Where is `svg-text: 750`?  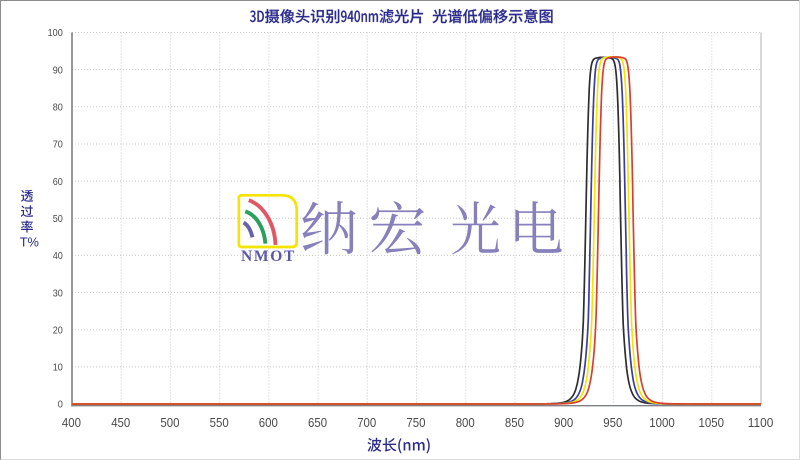
svg-text: 750 is located at coordinates (415, 422).